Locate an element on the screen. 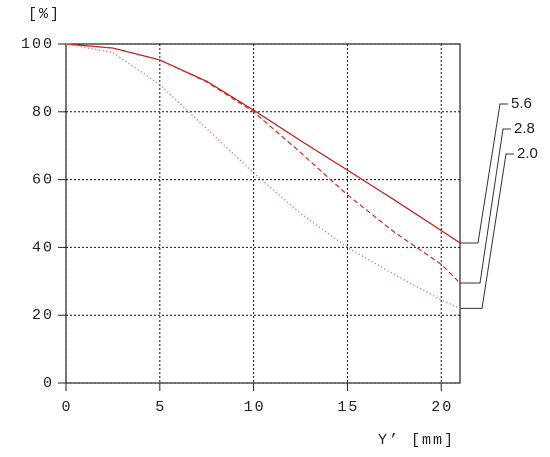 This screenshot has width=550, height=457. y-tick-label: 60 is located at coordinates (43, 180).